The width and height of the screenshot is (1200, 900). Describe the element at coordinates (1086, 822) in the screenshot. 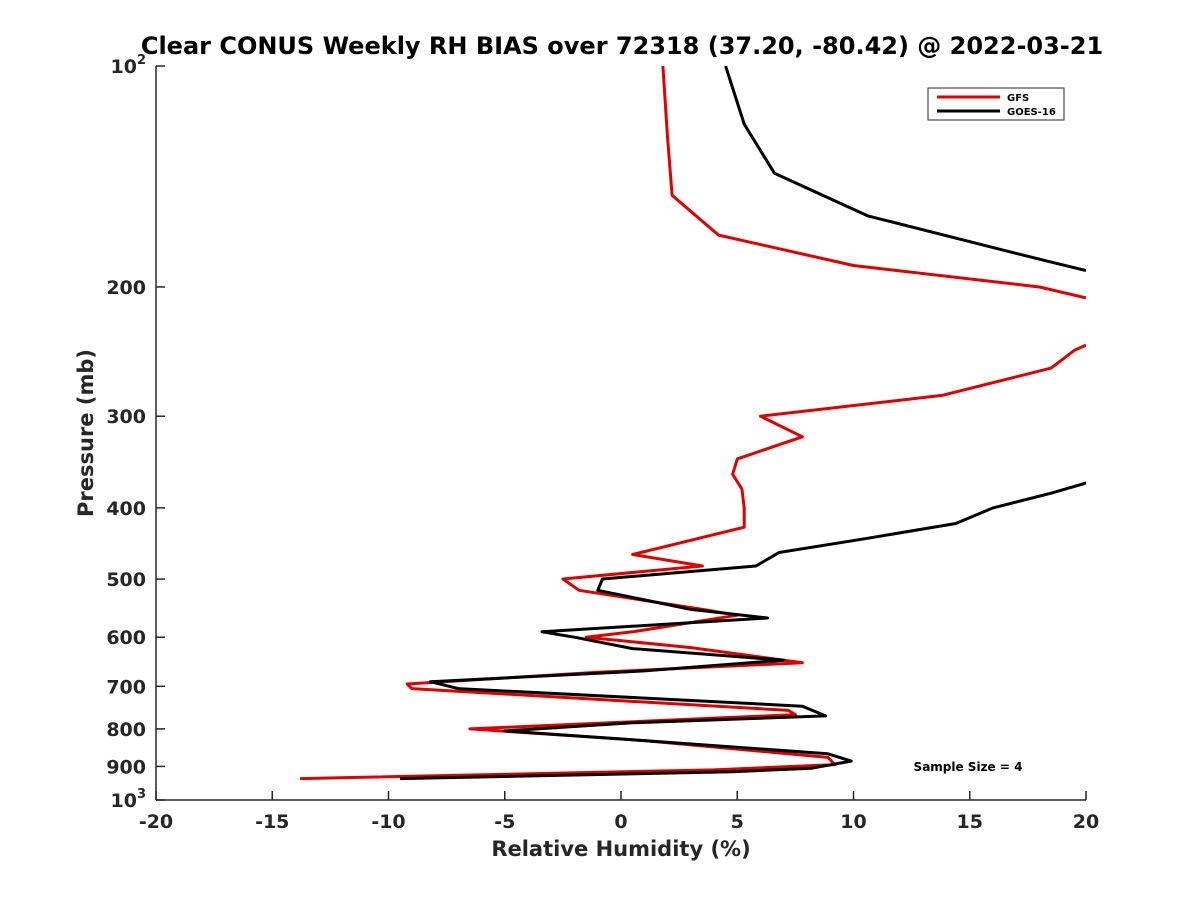

I see `x-tick-label: 20` at that location.